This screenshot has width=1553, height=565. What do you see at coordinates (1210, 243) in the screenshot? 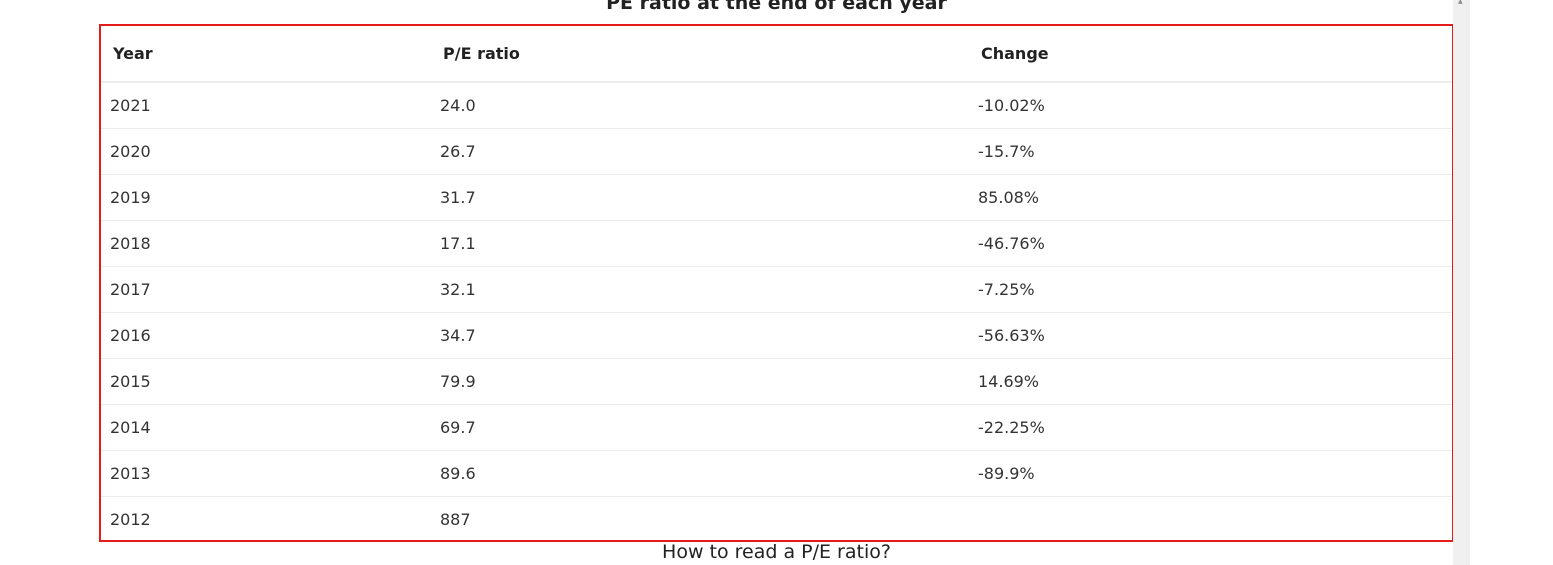
I see `cell-change: -46.76%` at bounding box center [1210, 243].